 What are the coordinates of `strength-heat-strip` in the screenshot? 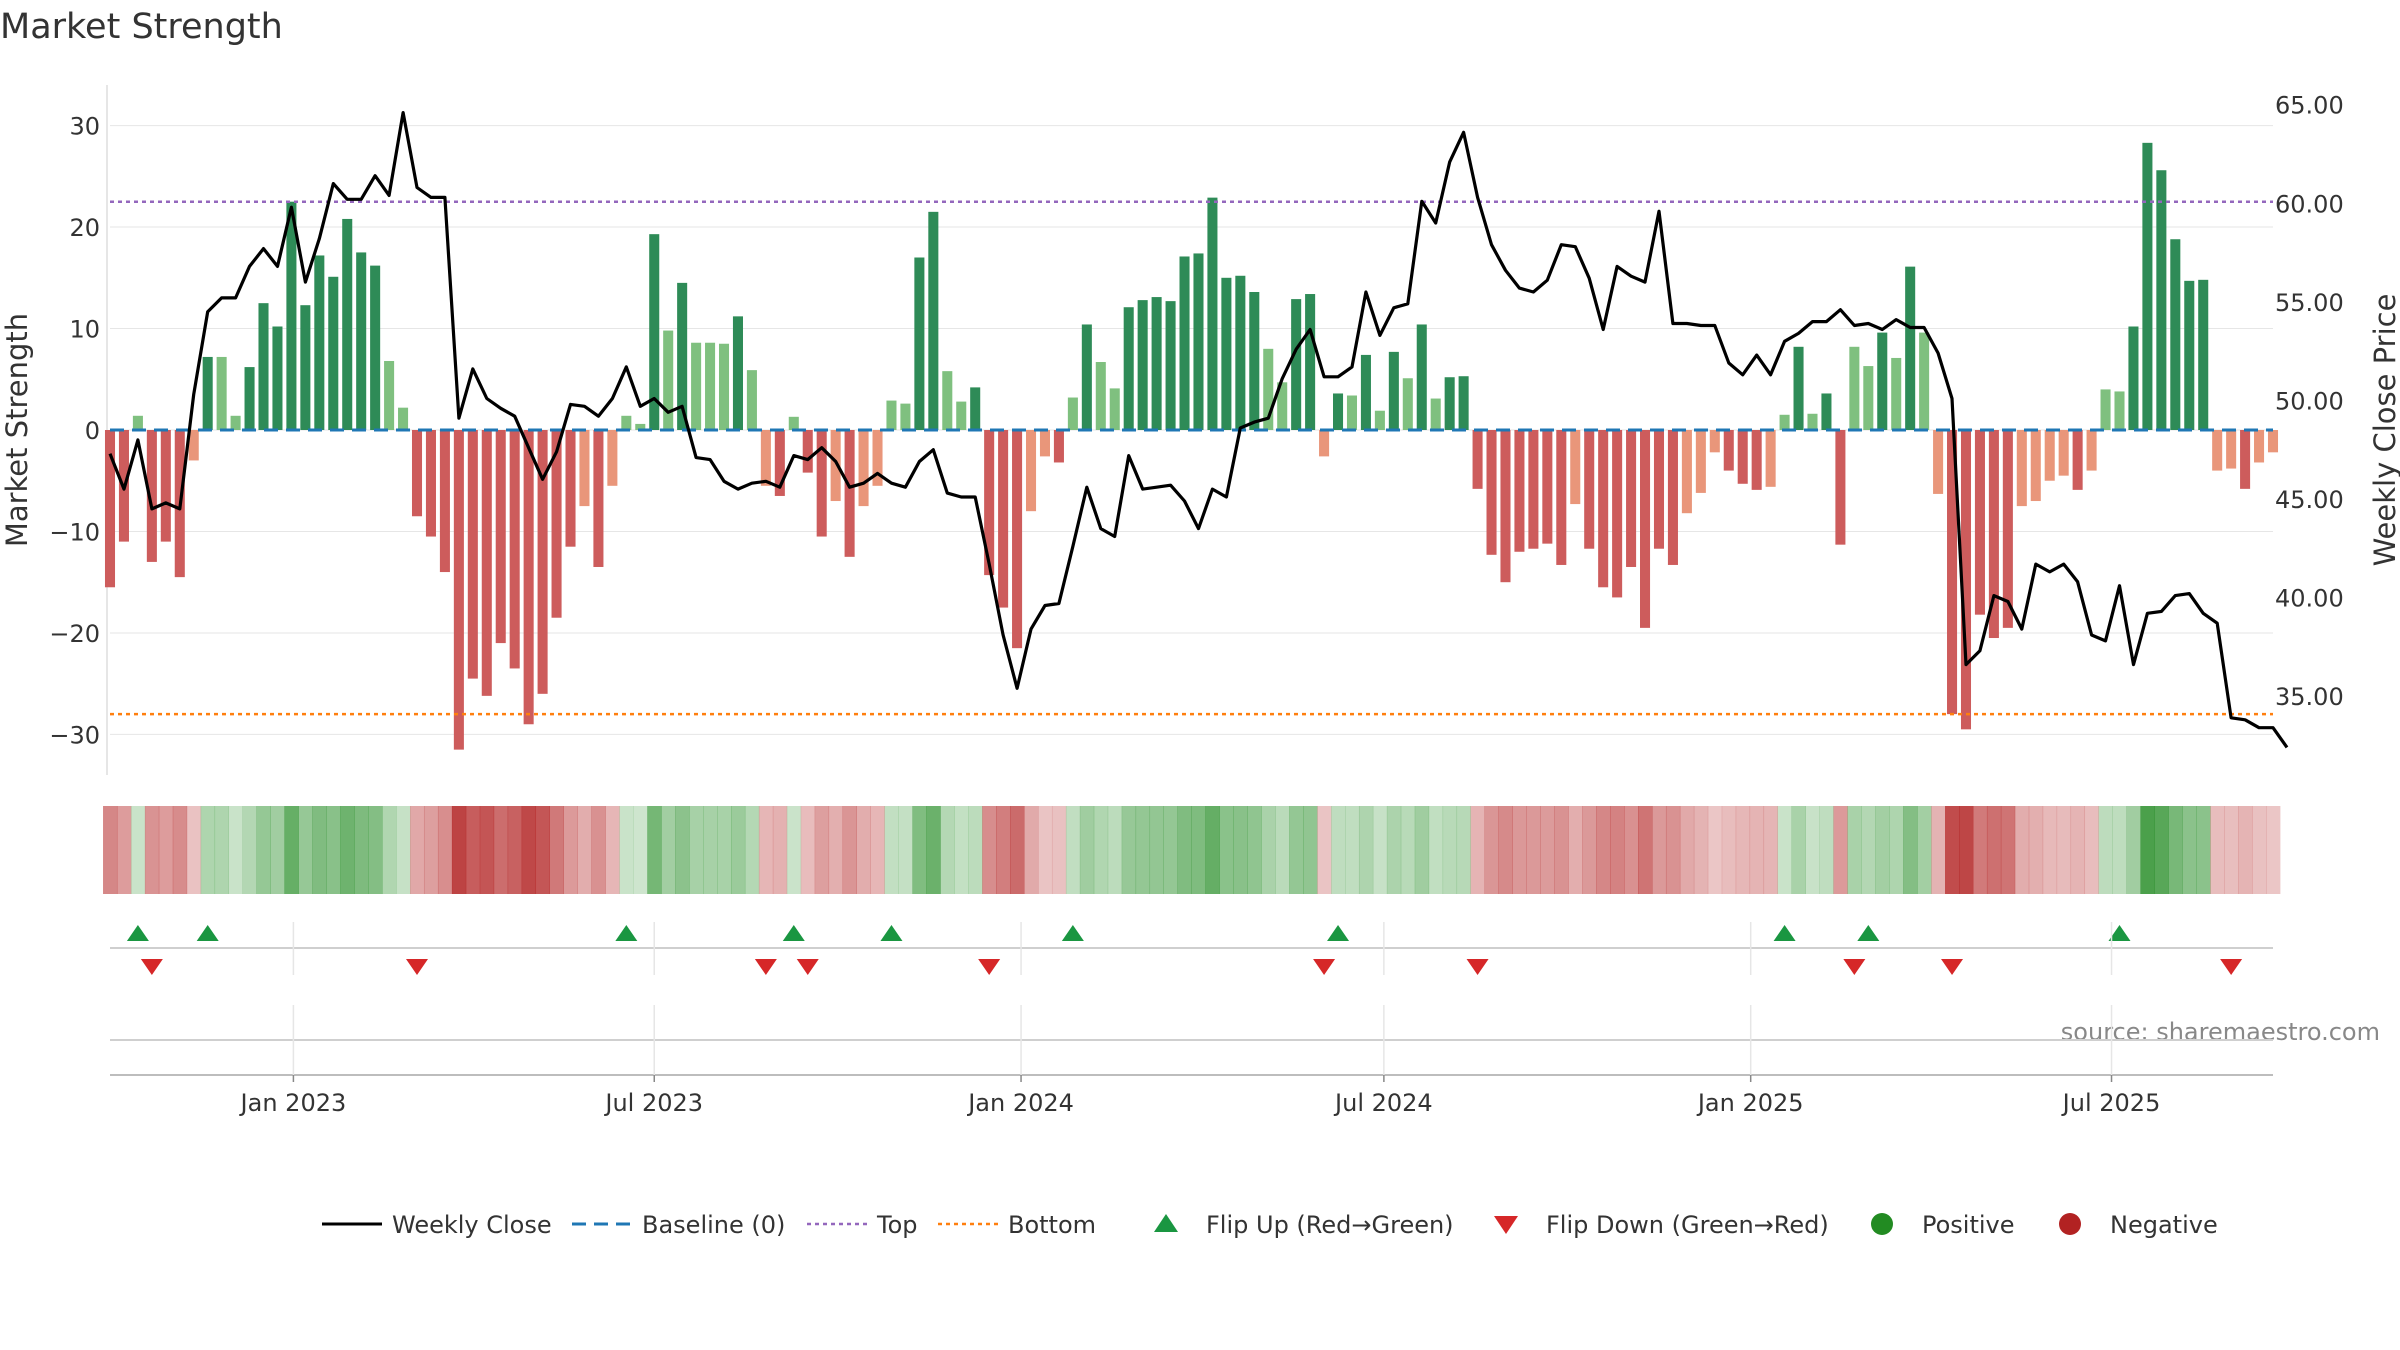 It's located at (1192, 850).